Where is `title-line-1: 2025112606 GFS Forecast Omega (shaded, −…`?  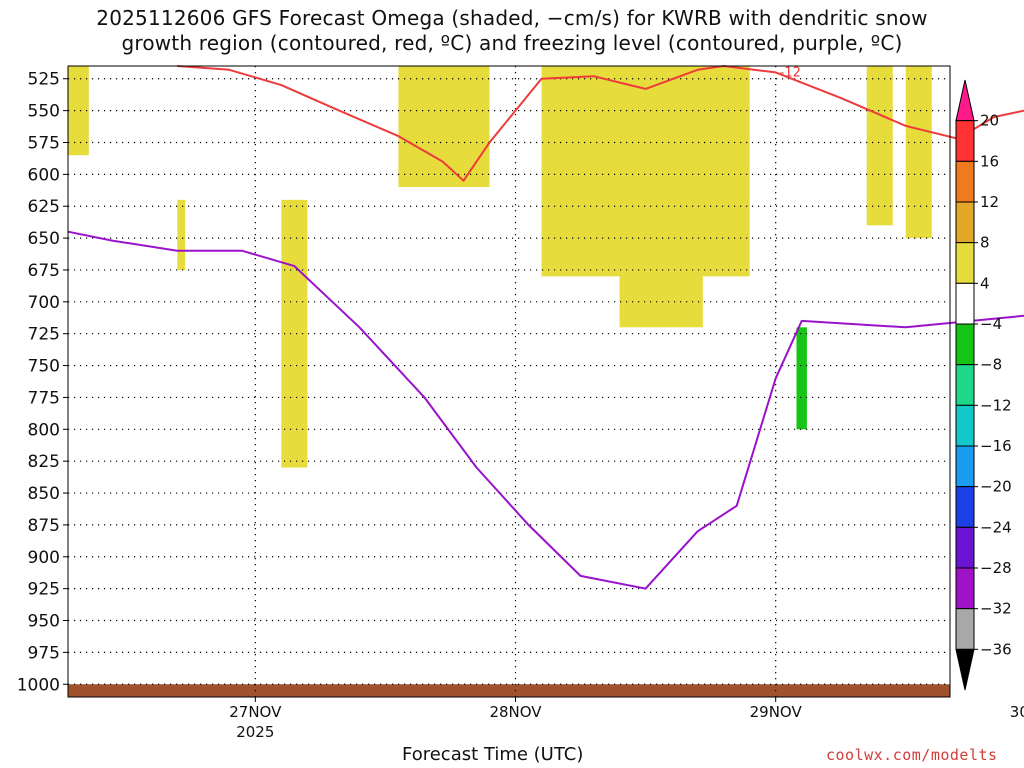
title-line-1: 2025112606 GFS Forecast Omega (shaded, −… is located at coordinates (512, 18).